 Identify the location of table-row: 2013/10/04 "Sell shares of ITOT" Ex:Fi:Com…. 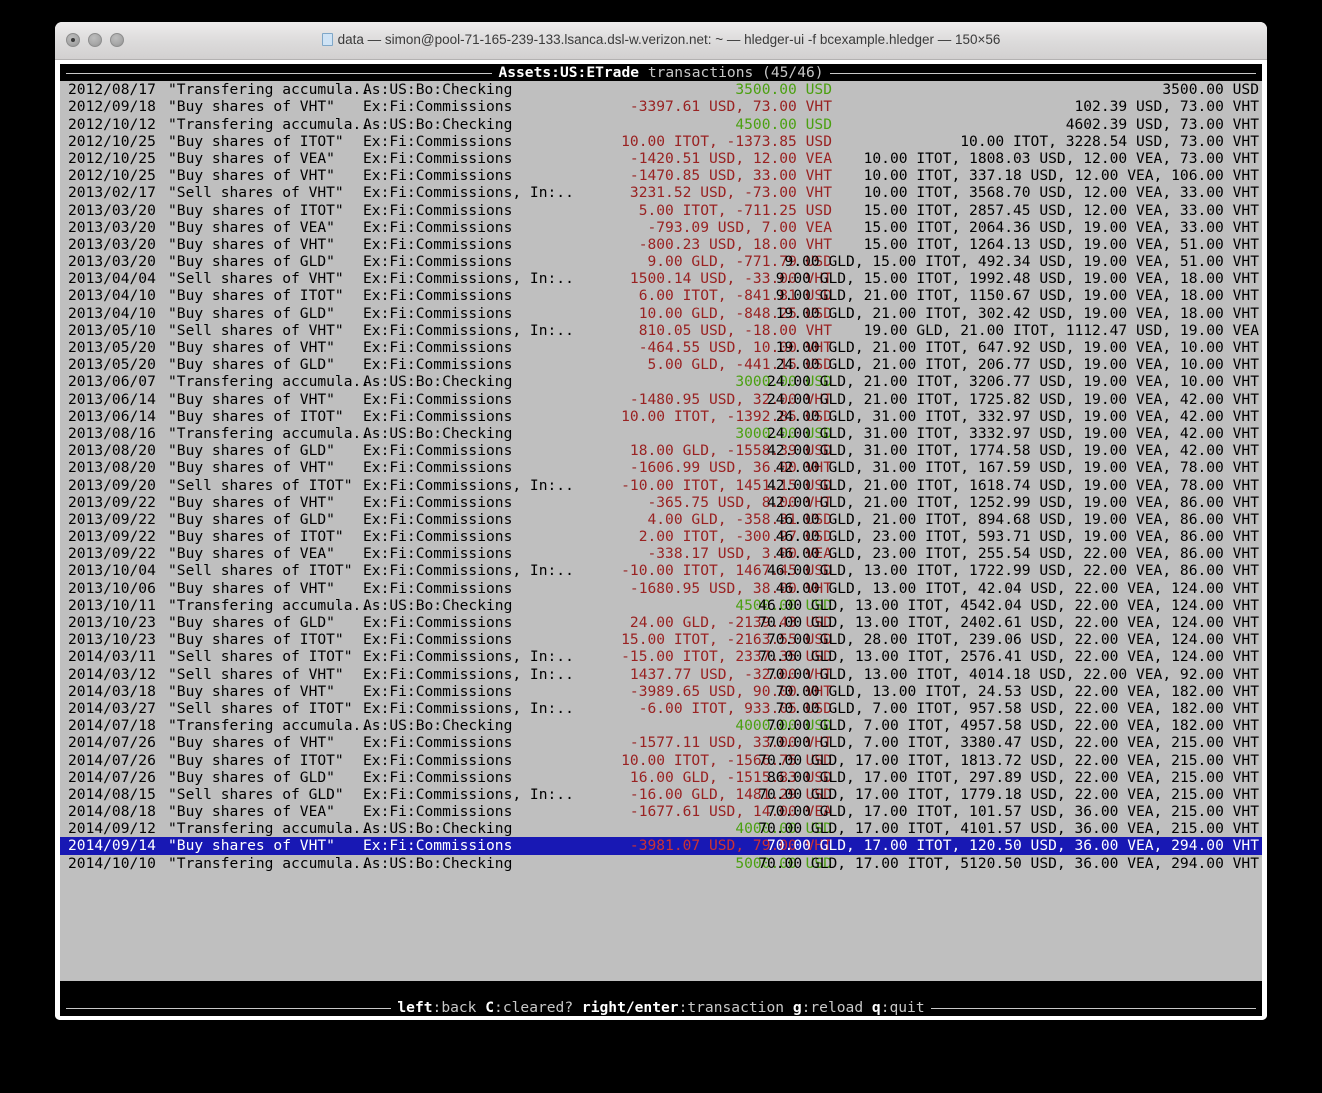
(661, 570).